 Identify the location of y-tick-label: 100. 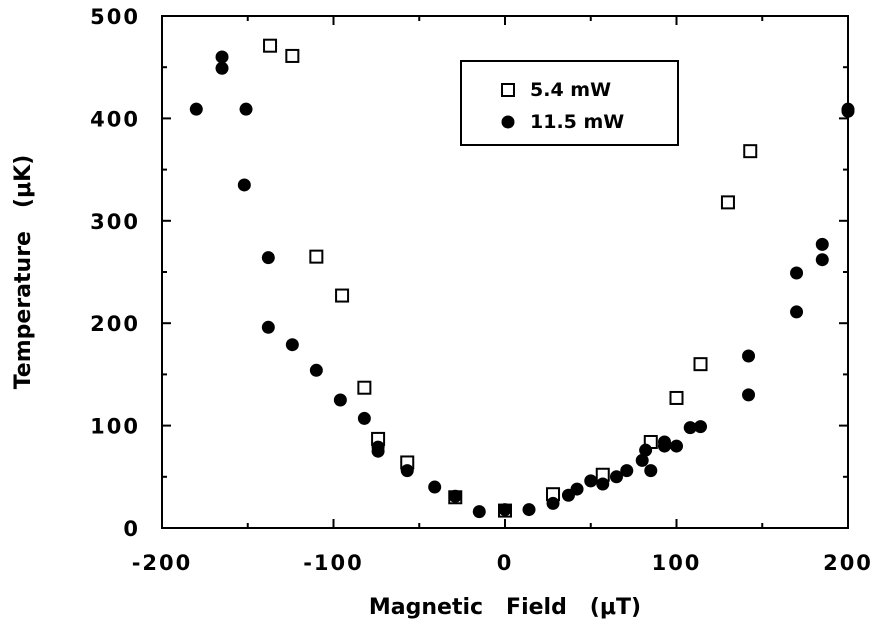
(115, 427).